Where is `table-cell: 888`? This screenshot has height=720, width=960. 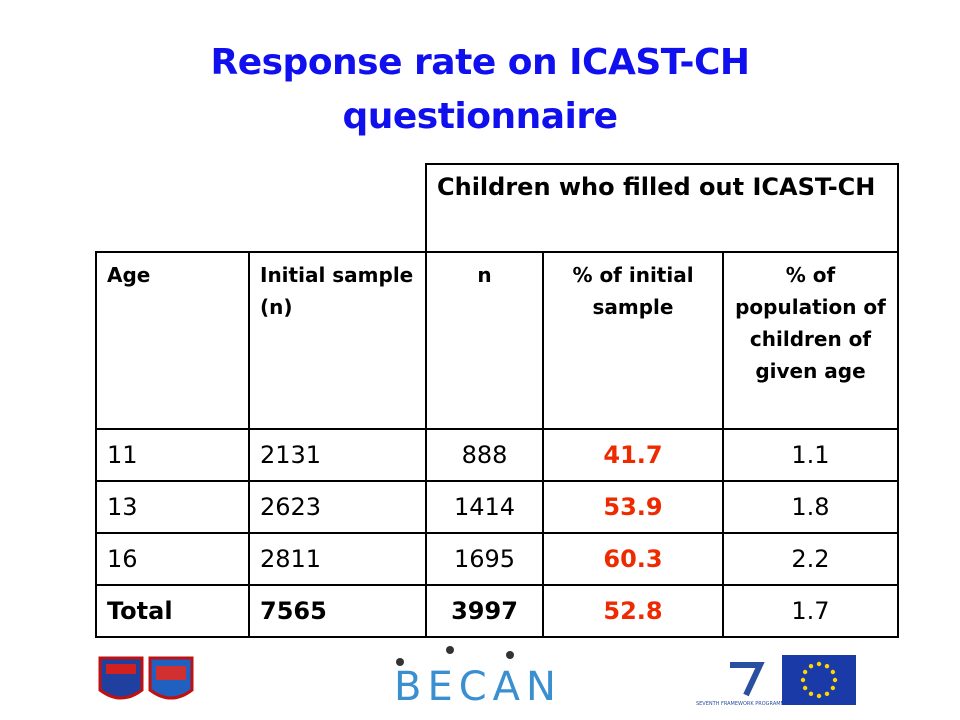
table-cell: 888 is located at coordinates (484, 455).